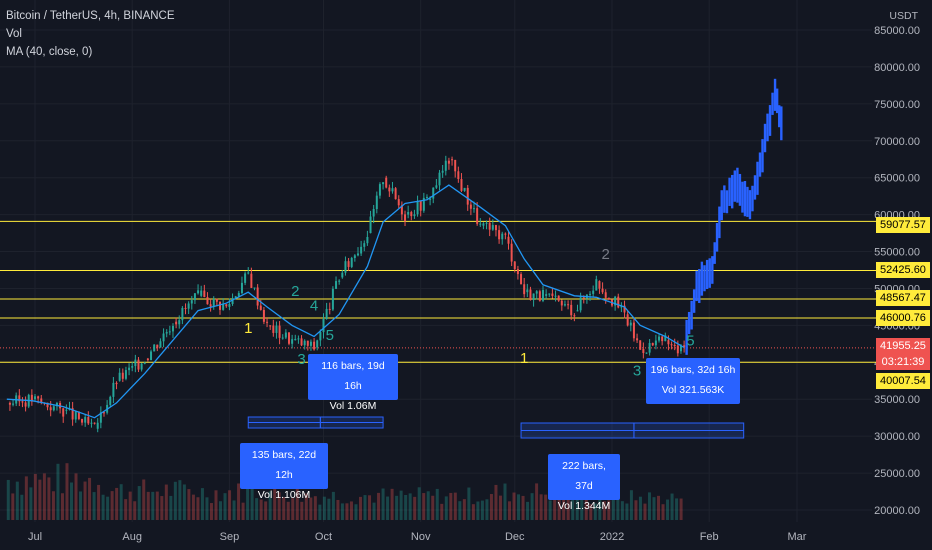 The width and height of the screenshot is (932, 550). Describe the element at coordinates (693, 381) in the screenshot. I see `measure-box-4: 196 bars, 32d 16h Vol 321.563K` at that location.